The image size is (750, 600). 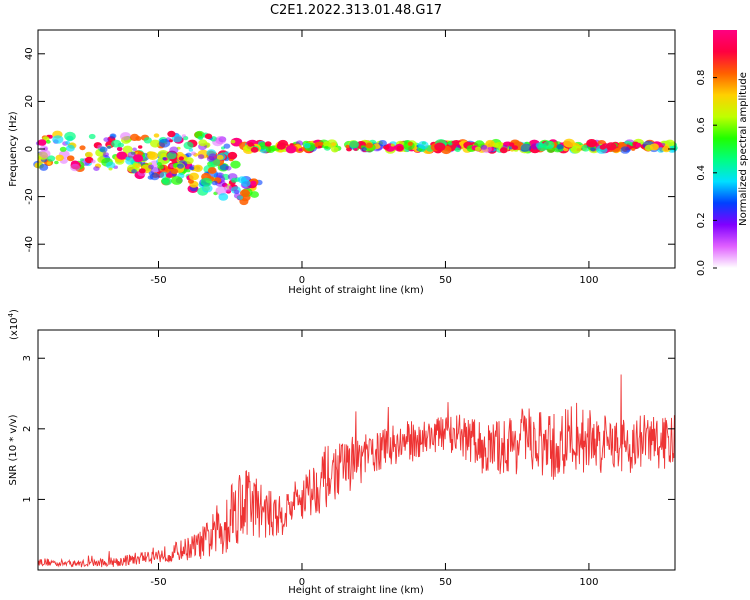 What do you see at coordinates (29, 149) in the screenshot?
I see `spectrogram-ytick-label: 0` at bounding box center [29, 149].